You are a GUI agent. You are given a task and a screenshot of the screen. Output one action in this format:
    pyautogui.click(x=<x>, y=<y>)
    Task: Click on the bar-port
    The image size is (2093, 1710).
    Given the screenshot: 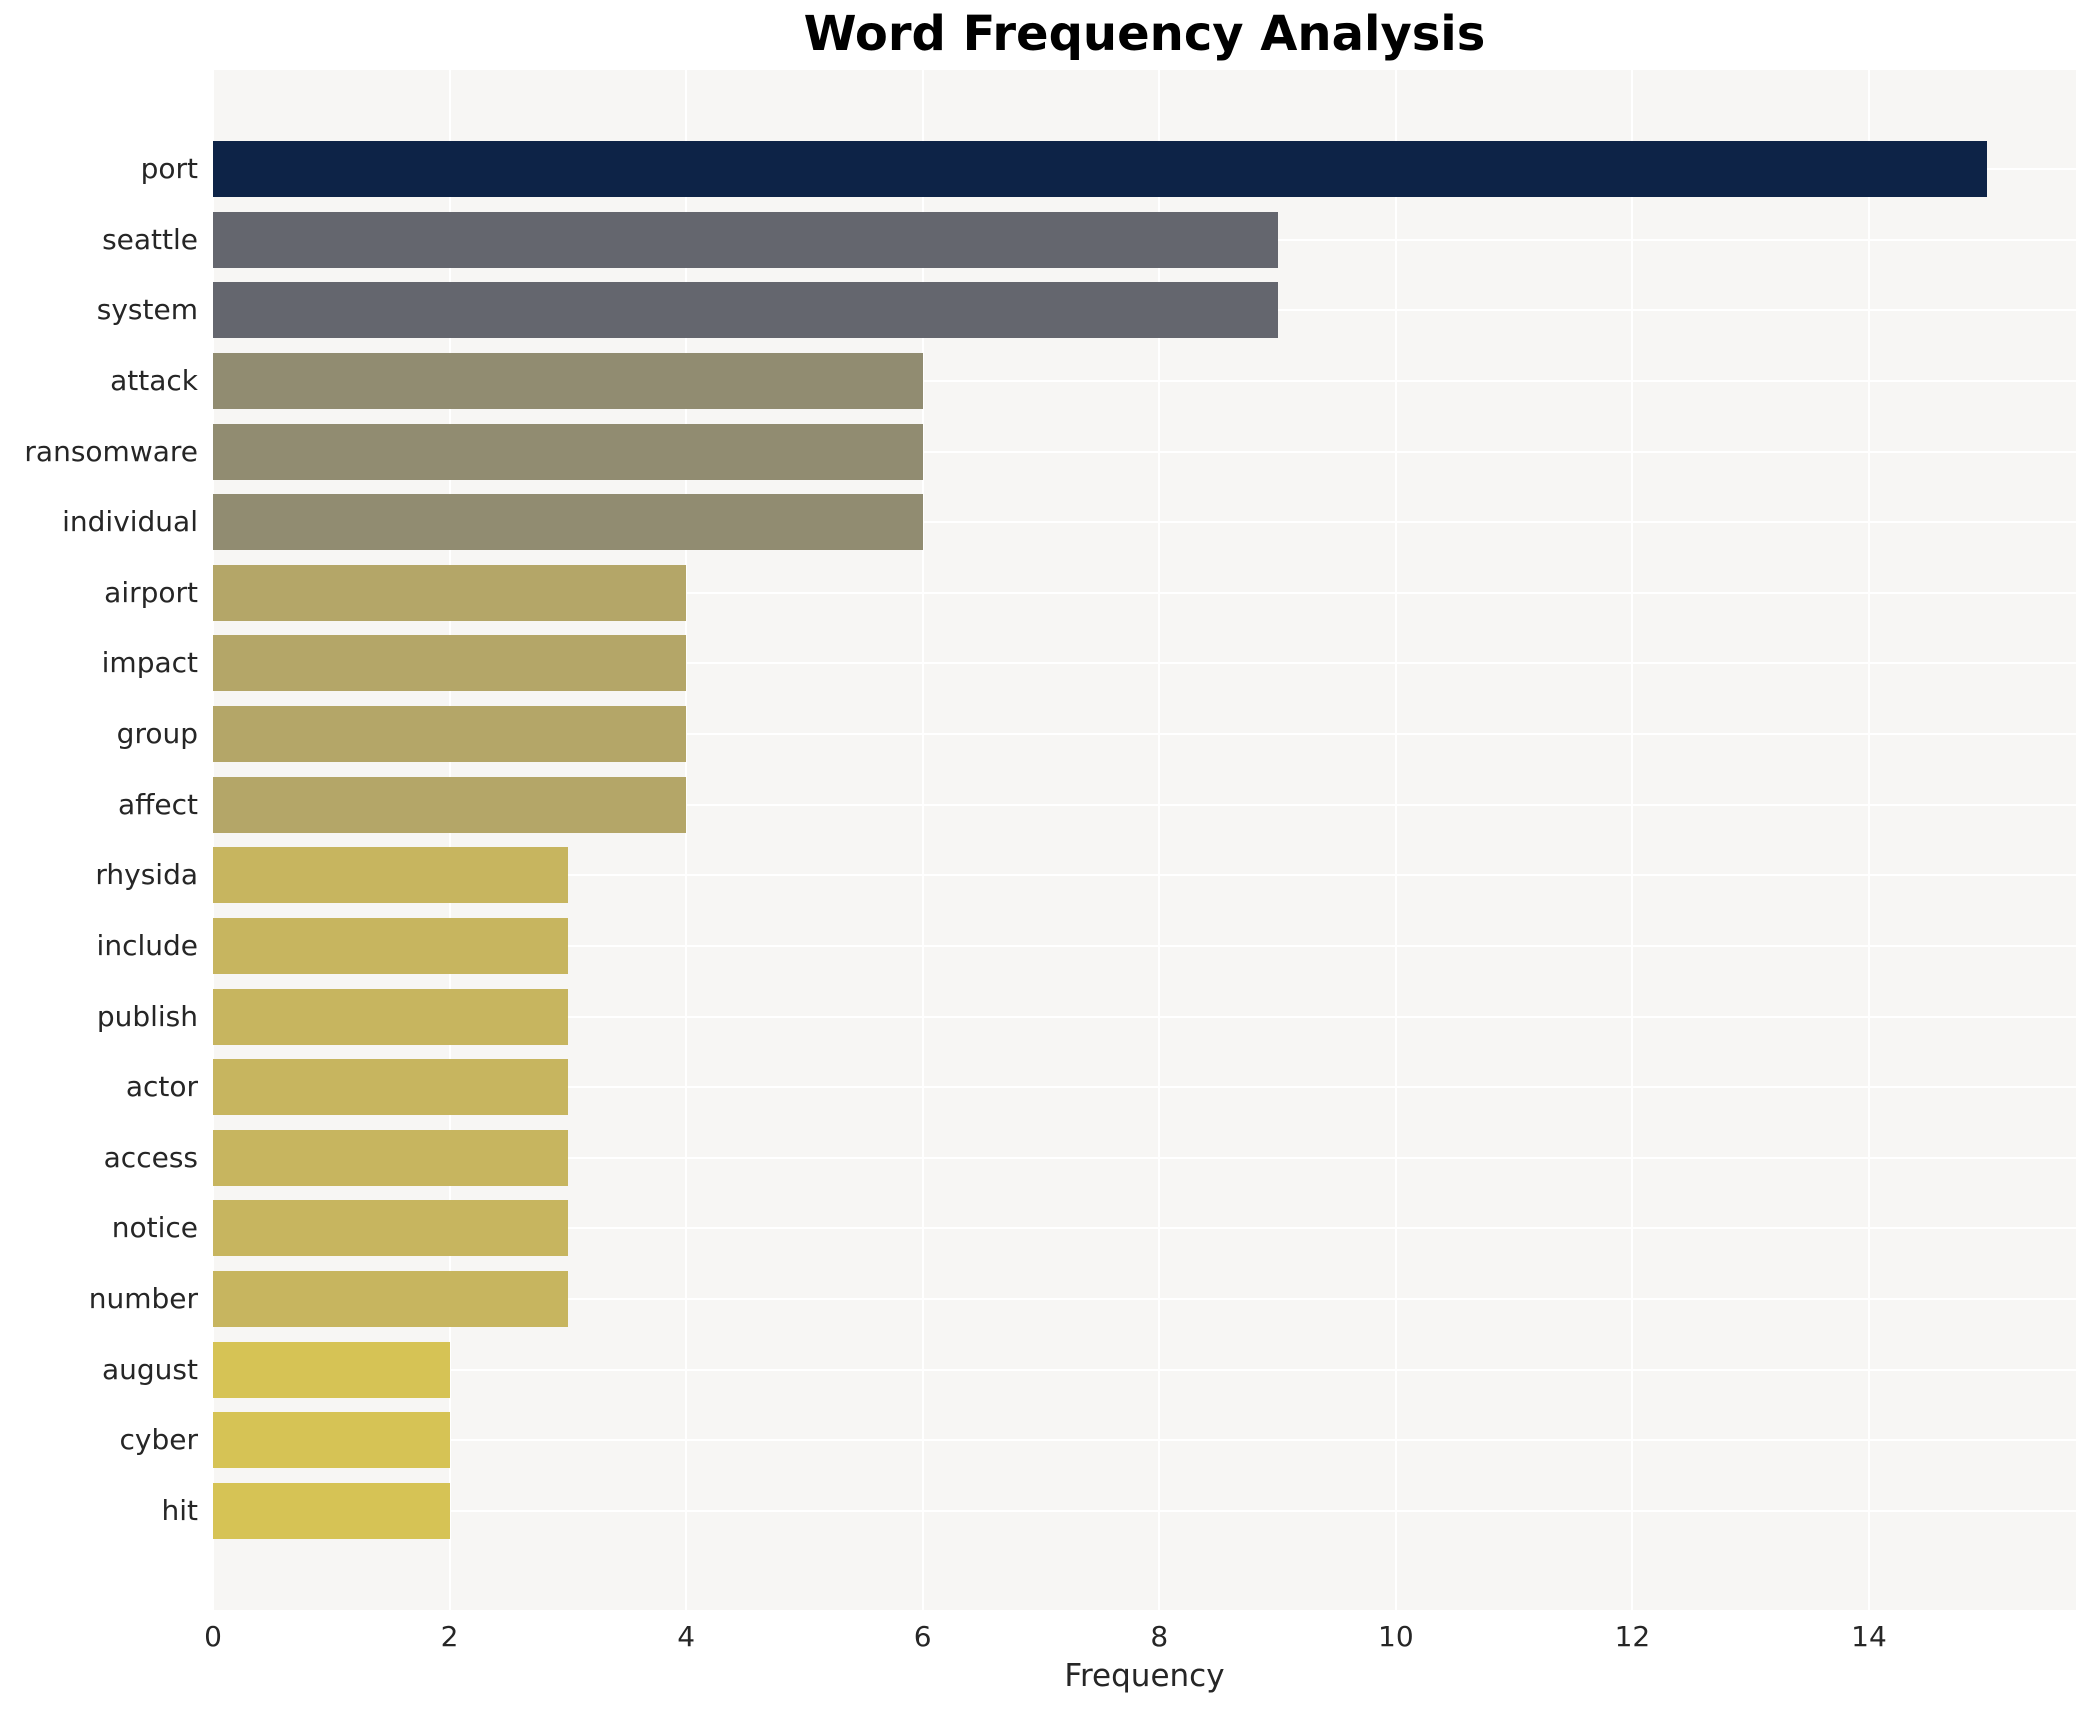 What is the action you would take?
    pyautogui.click(x=1100, y=169)
    